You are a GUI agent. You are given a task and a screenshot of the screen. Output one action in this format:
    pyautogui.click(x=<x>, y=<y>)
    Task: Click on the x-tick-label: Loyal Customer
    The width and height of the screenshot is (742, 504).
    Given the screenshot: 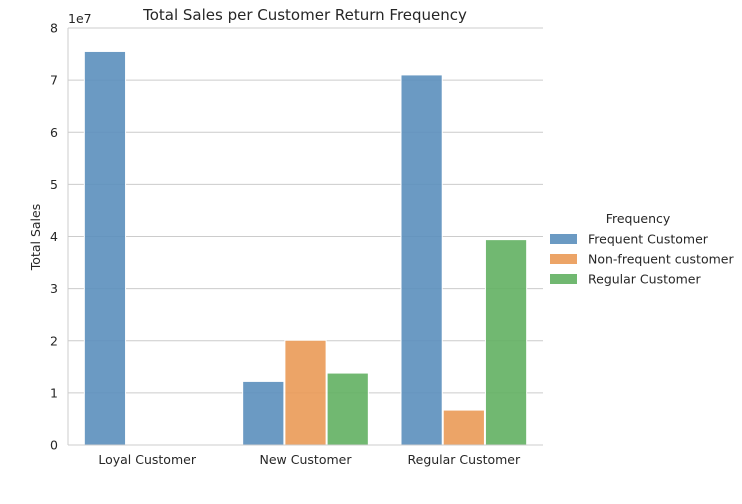 What is the action you would take?
    pyautogui.click(x=147, y=459)
    